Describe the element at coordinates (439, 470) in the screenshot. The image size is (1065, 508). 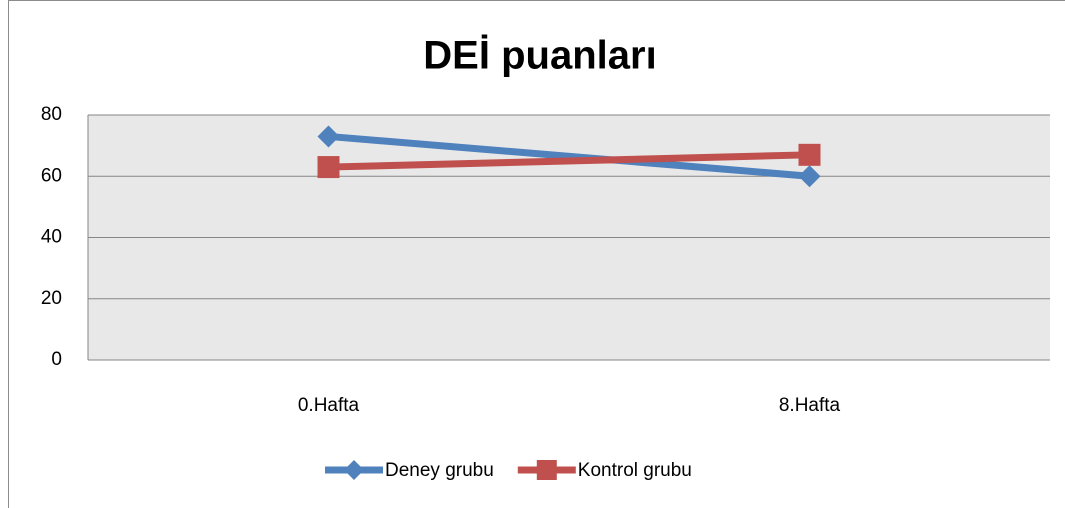
I see `legend-label: Deney grubu` at that location.